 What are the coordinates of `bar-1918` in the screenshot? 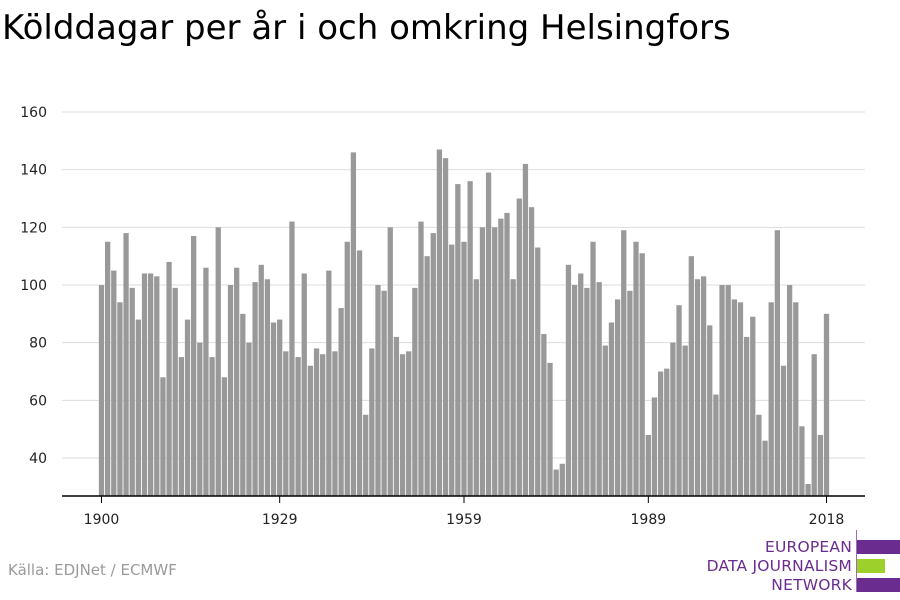 It's located at (212, 426).